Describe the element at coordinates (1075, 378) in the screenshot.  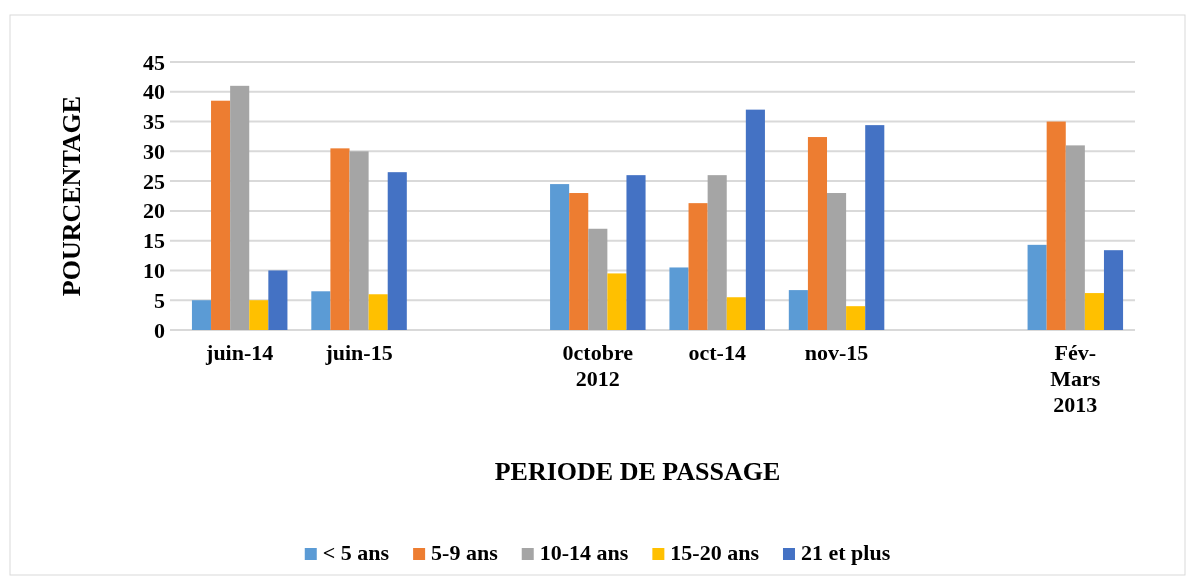
I see `x-tick-label: Fév-Mars 2013` at that location.